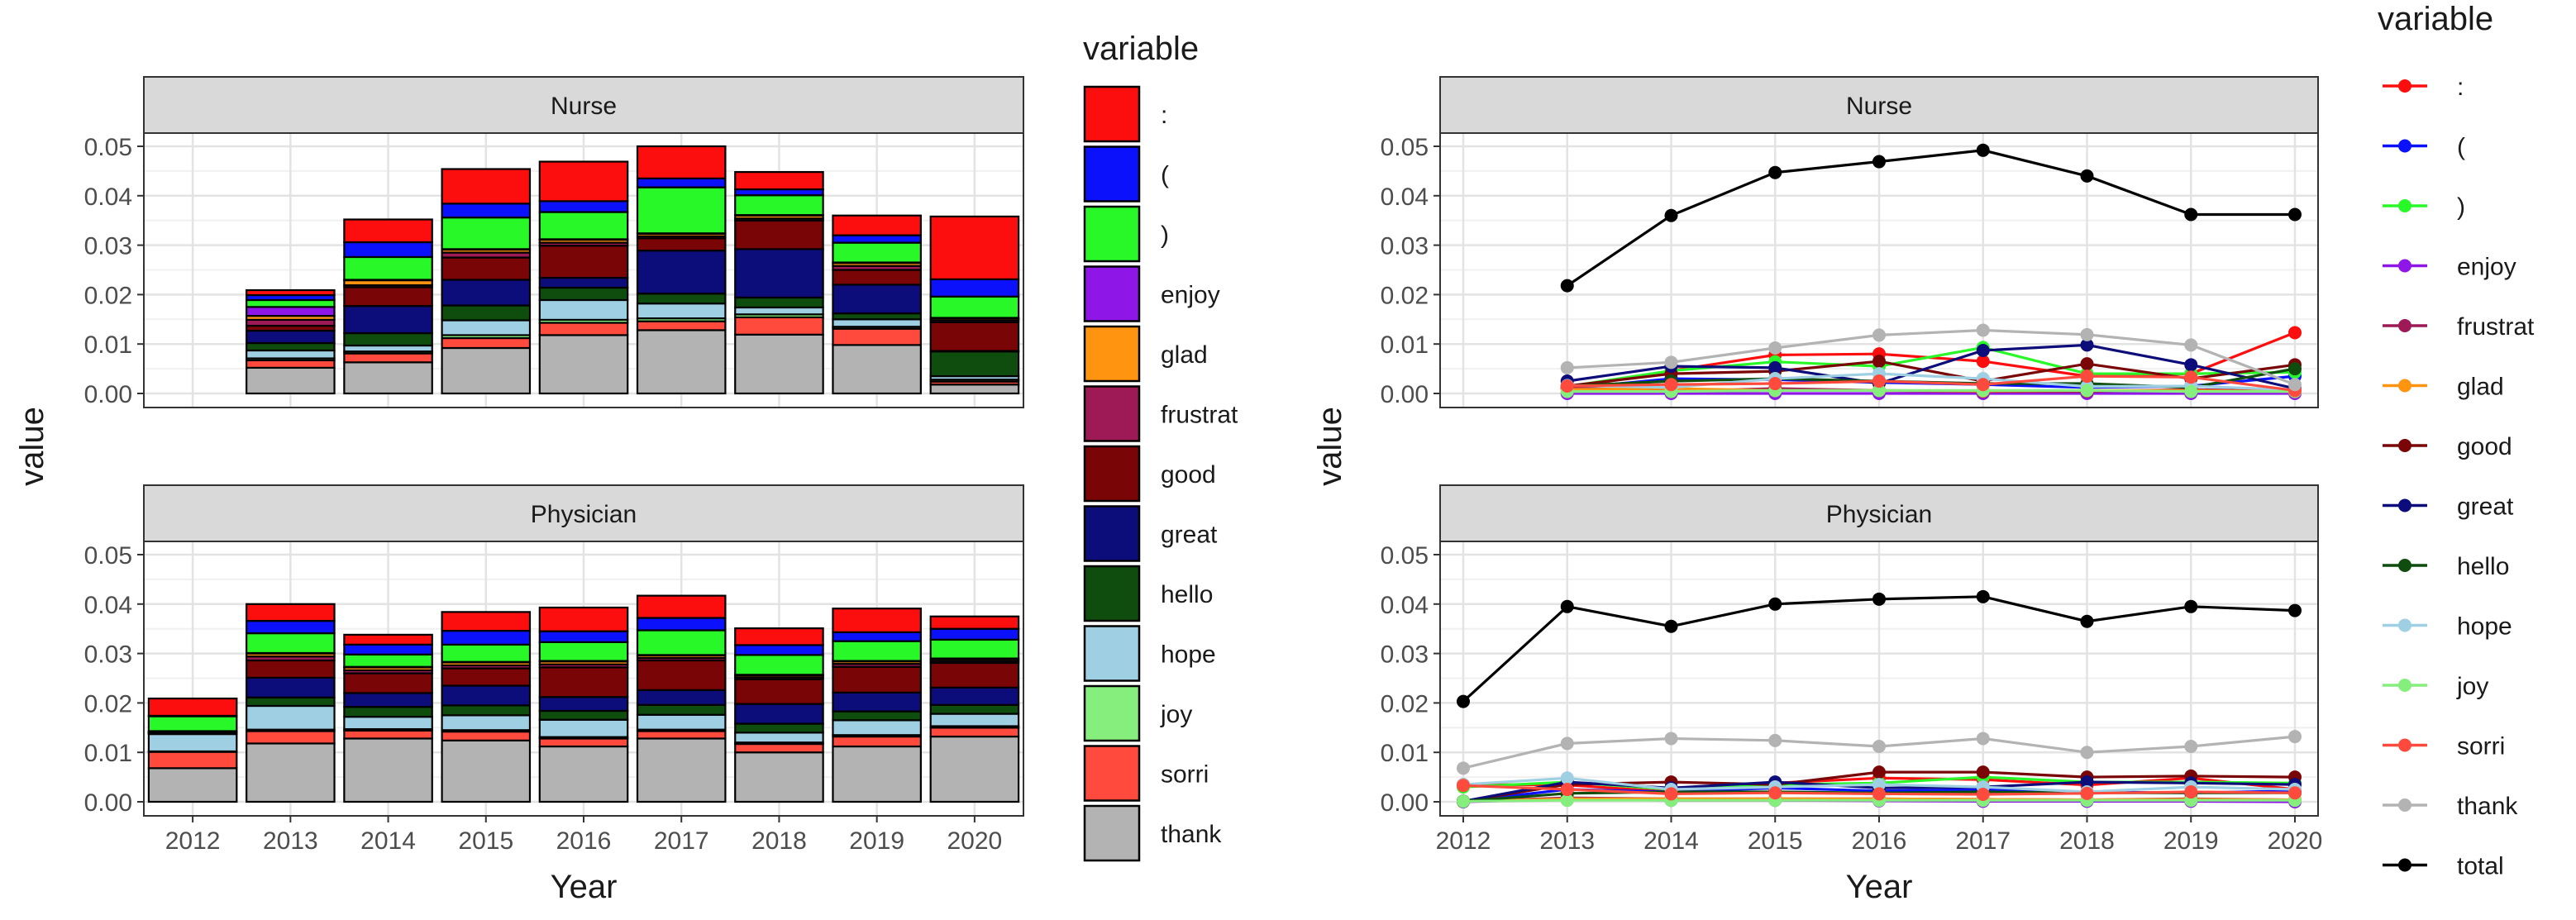  I want to click on series-thank, so click(1931, 357).